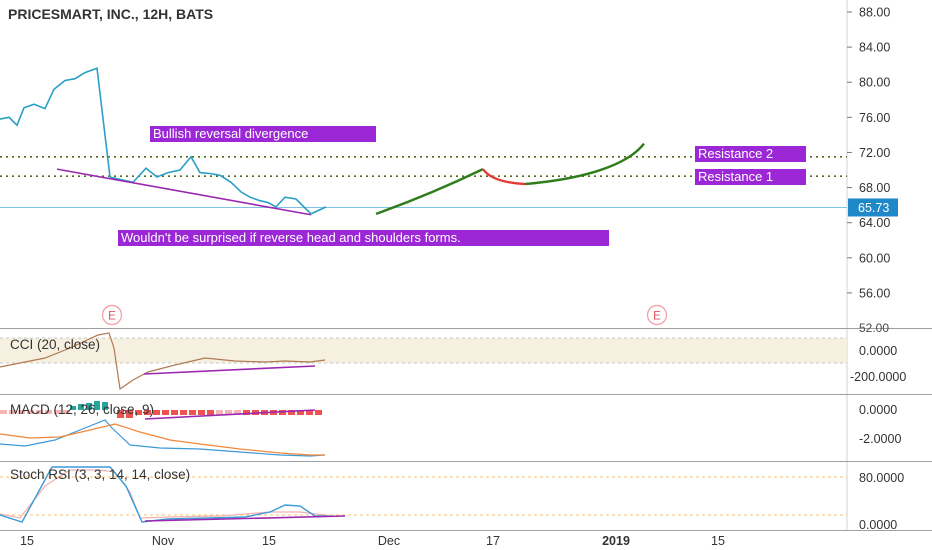 This screenshot has height=550, width=932. Describe the element at coordinates (504, 177) in the screenshot. I see `projection-head-dip-path` at that location.